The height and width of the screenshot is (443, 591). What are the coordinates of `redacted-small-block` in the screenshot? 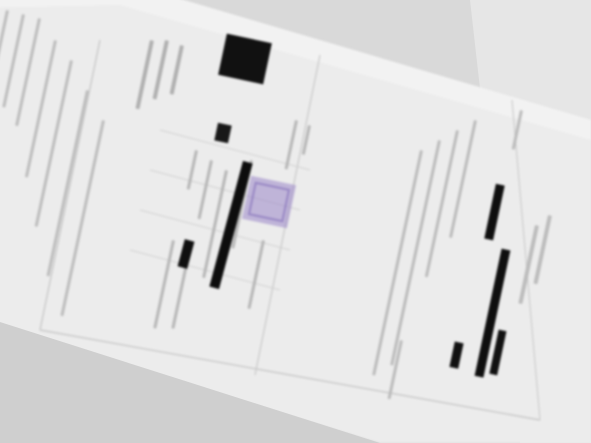 It's located at (223, 133).